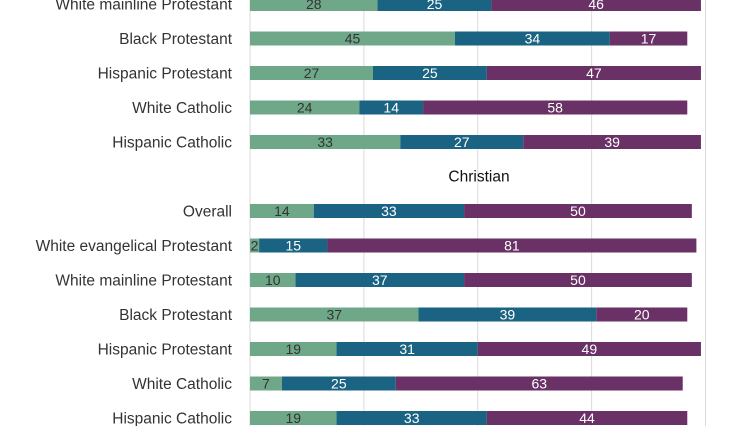 This screenshot has width=747, height=426. I want to click on data-label: 15, so click(293, 246).